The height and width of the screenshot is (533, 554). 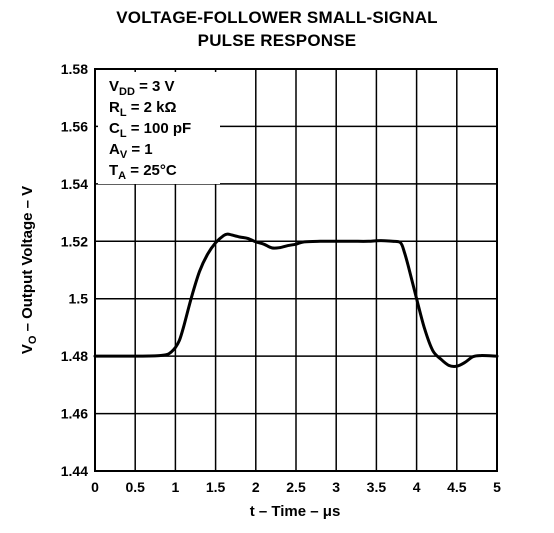 What do you see at coordinates (79, 299) in the screenshot?
I see `y-tick-label: 1.5` at bounding box center [79, 299].